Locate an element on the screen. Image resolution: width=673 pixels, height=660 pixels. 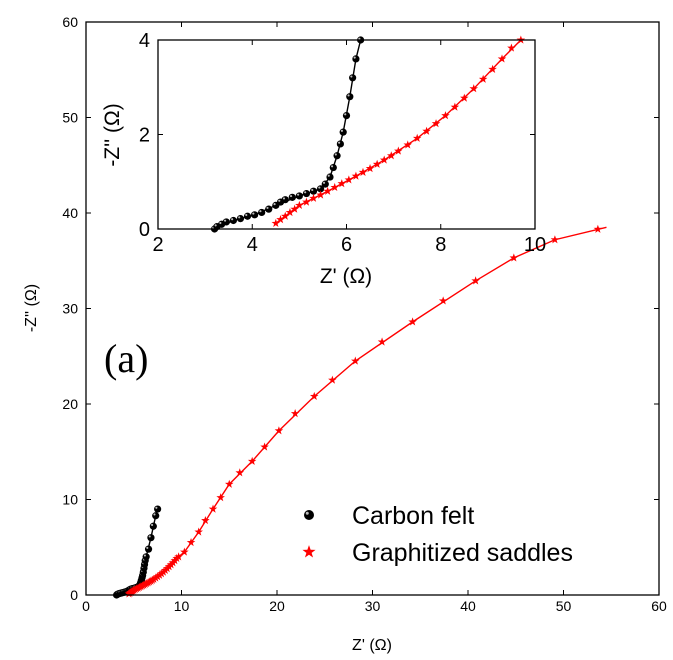
main-y-tick-label: 20 is located at coordinates (70, 404).